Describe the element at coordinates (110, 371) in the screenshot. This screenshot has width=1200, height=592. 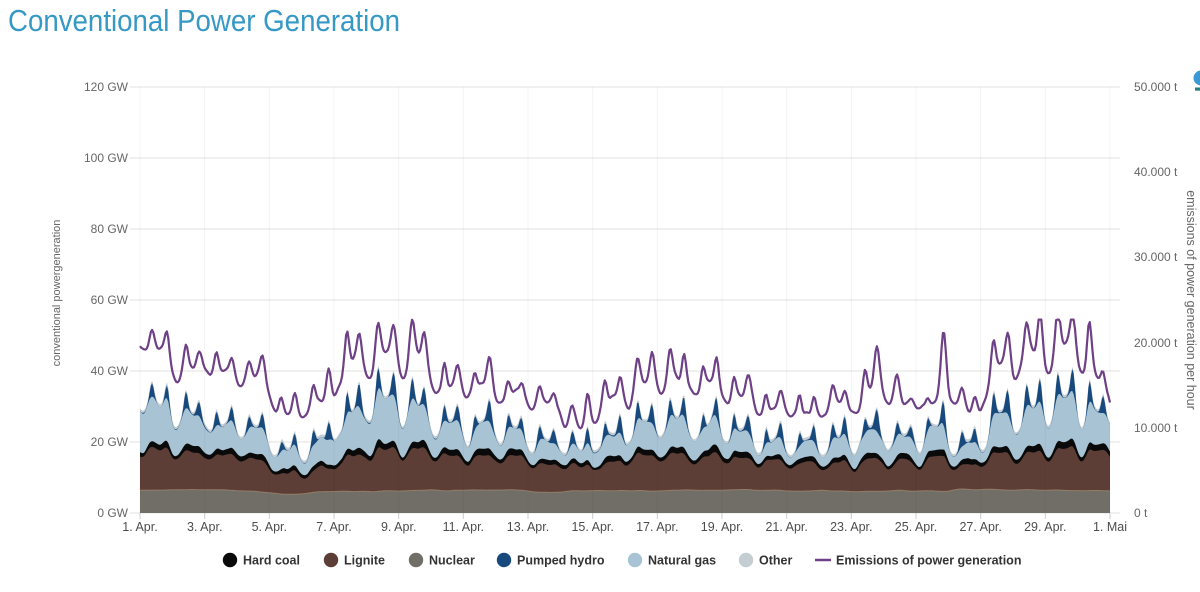
I see `svg-text: 40 GW` at that location.